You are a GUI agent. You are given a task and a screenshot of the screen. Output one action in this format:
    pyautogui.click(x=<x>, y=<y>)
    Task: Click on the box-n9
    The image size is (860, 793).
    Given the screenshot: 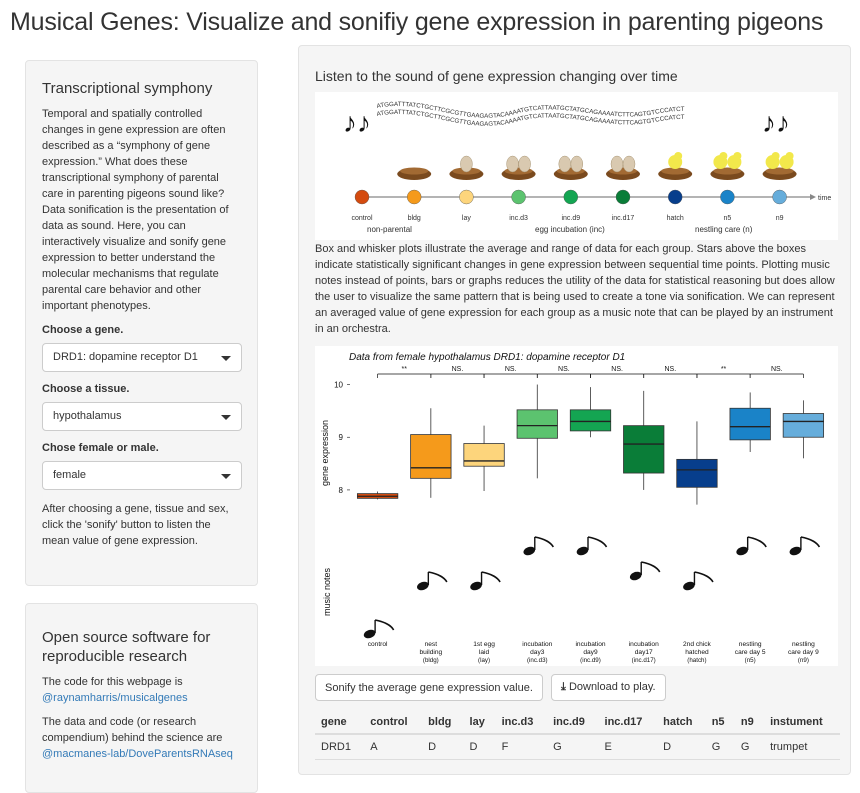 What is the action you would take?
    pyautogui.click(x=803, y=425)
    